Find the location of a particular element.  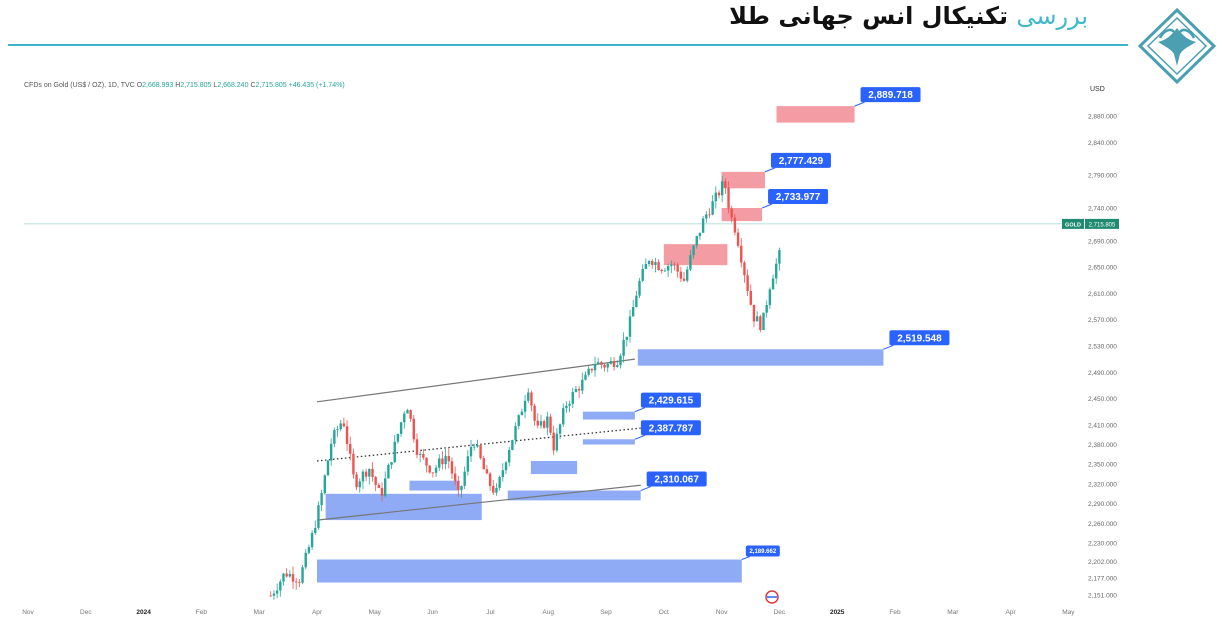

symbol-label: CFDs on Gold (US$ / OZ), 1D, TVC is located at coordinates (79, 85).